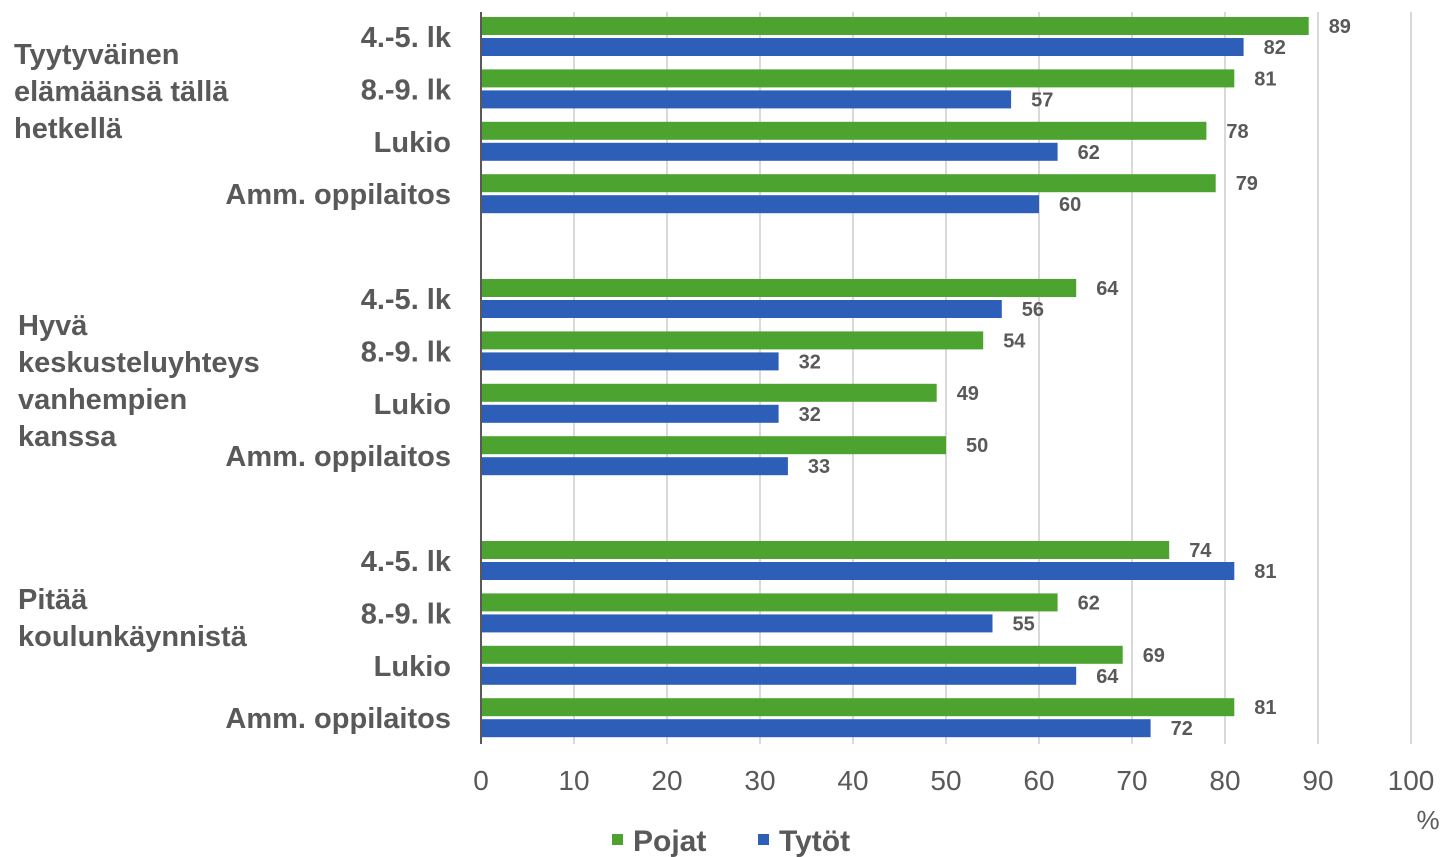  What do you see at coordinates (1247, 184) in the screenshot?
I see `data-label: 79` at bounding box center [1247, 184].